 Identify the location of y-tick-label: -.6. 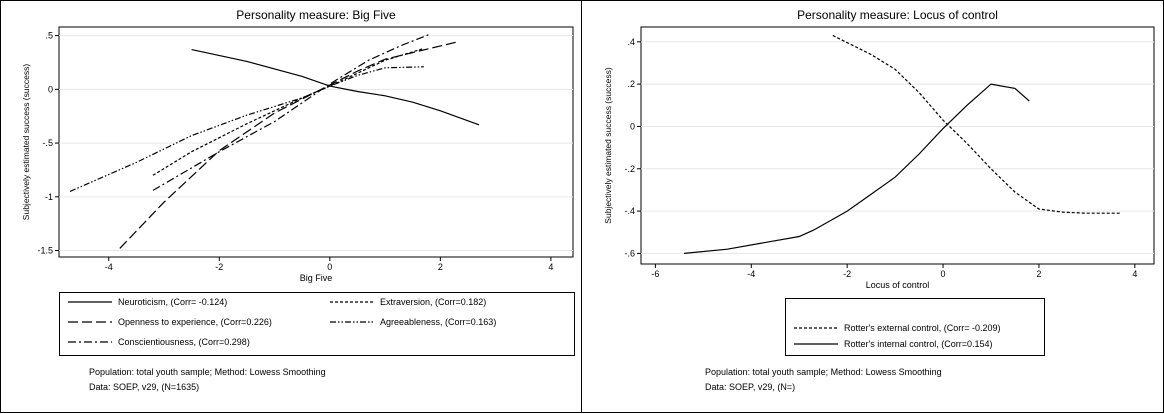
(629, 253).